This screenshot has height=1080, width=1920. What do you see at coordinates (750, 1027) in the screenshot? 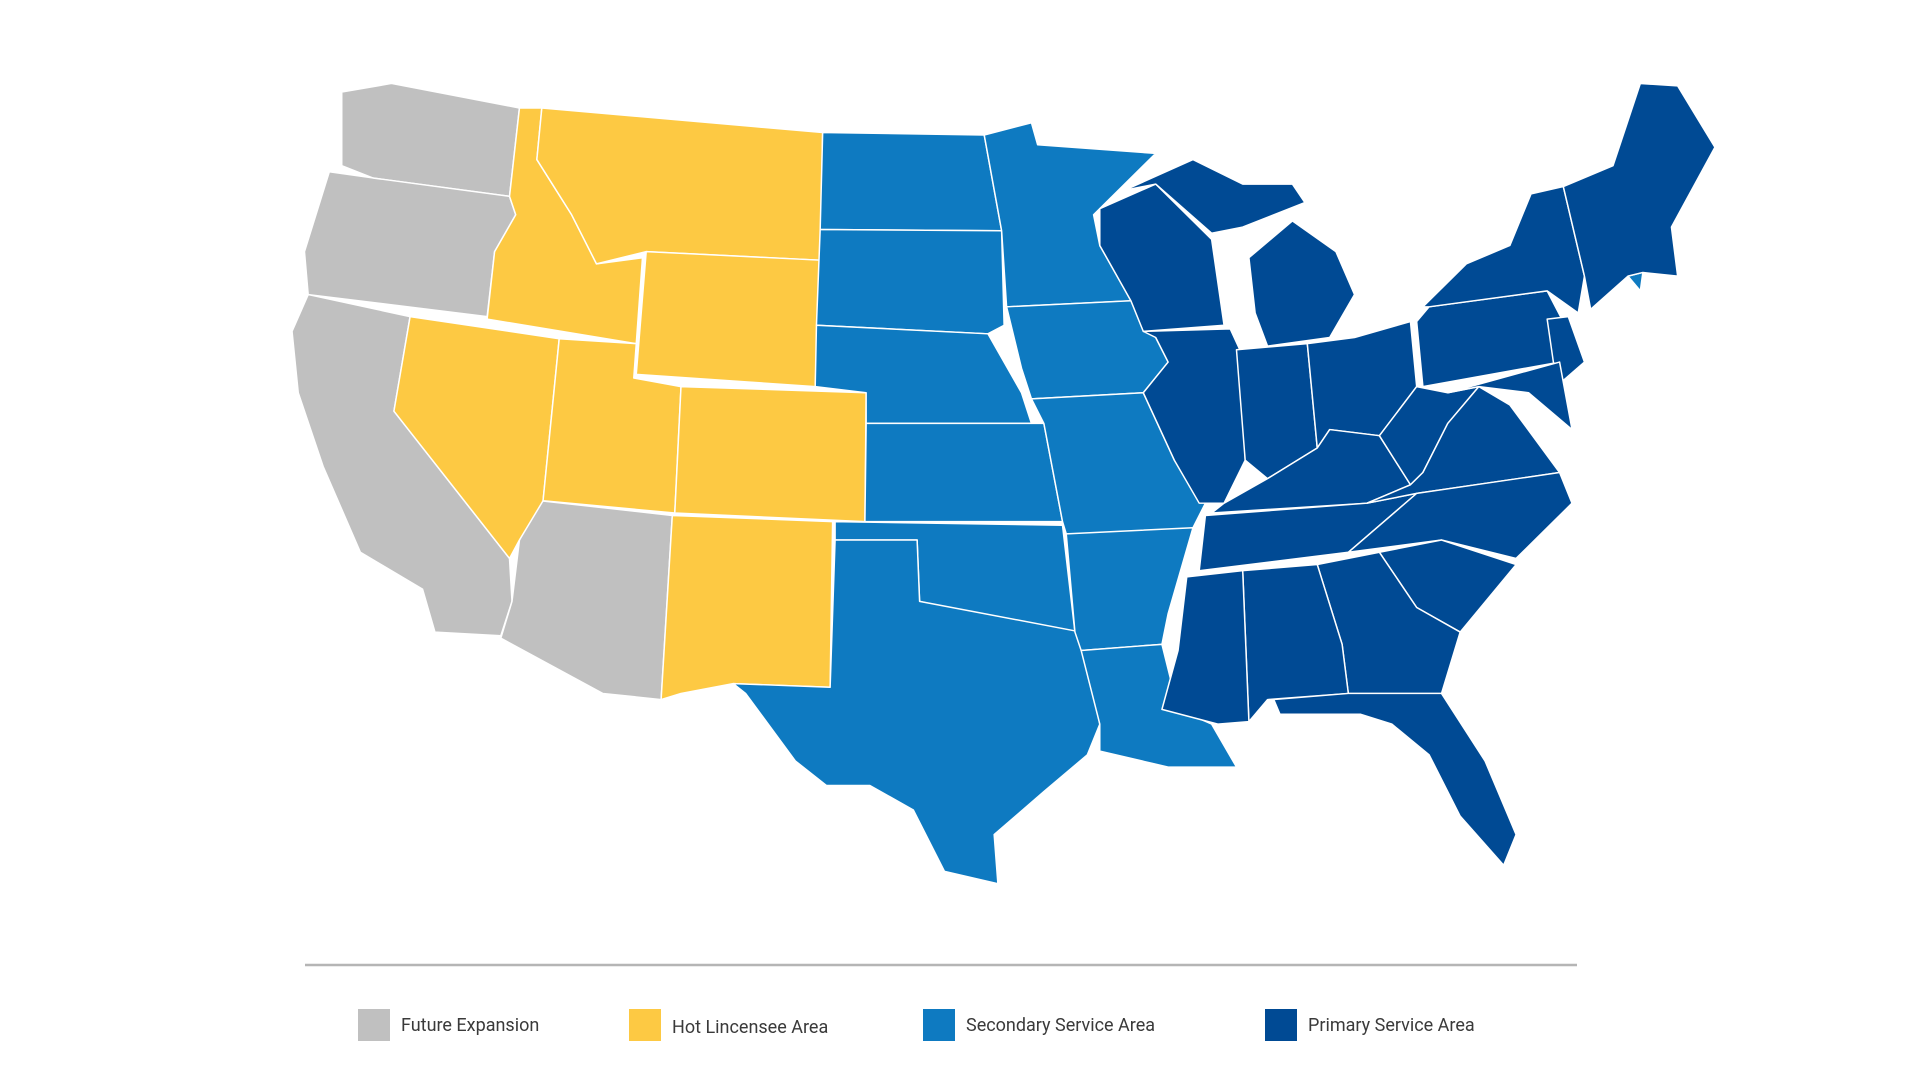
I see `legend-label: Hot Lincensee Area` at bounding box center [750, 1027].